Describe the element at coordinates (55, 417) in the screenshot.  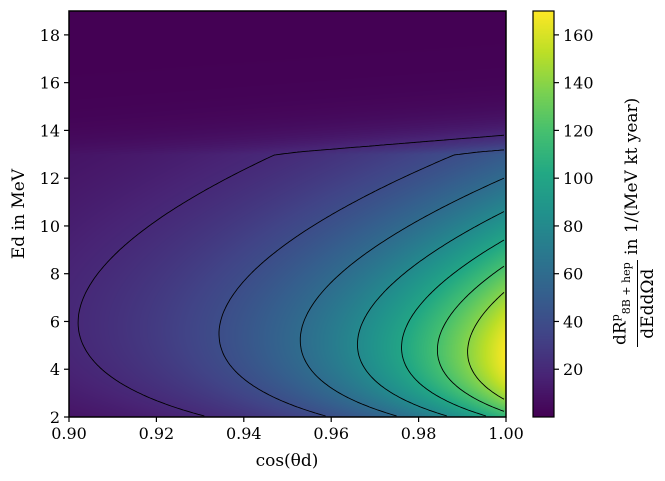
I see `y-tick-label: 2` at that location.